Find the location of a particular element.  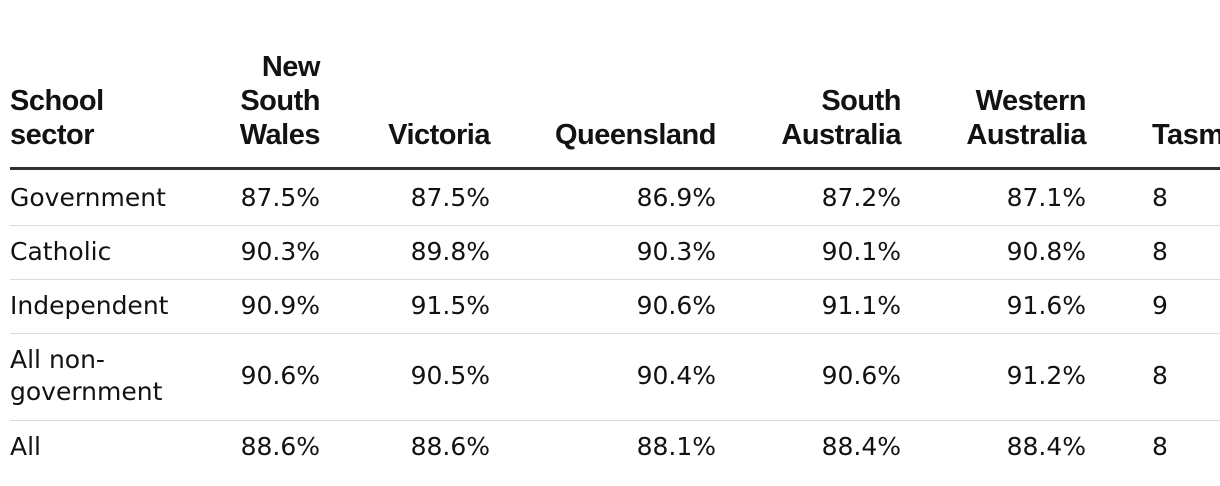

table-cell: 89.8% is located at coordinates (450, 251).